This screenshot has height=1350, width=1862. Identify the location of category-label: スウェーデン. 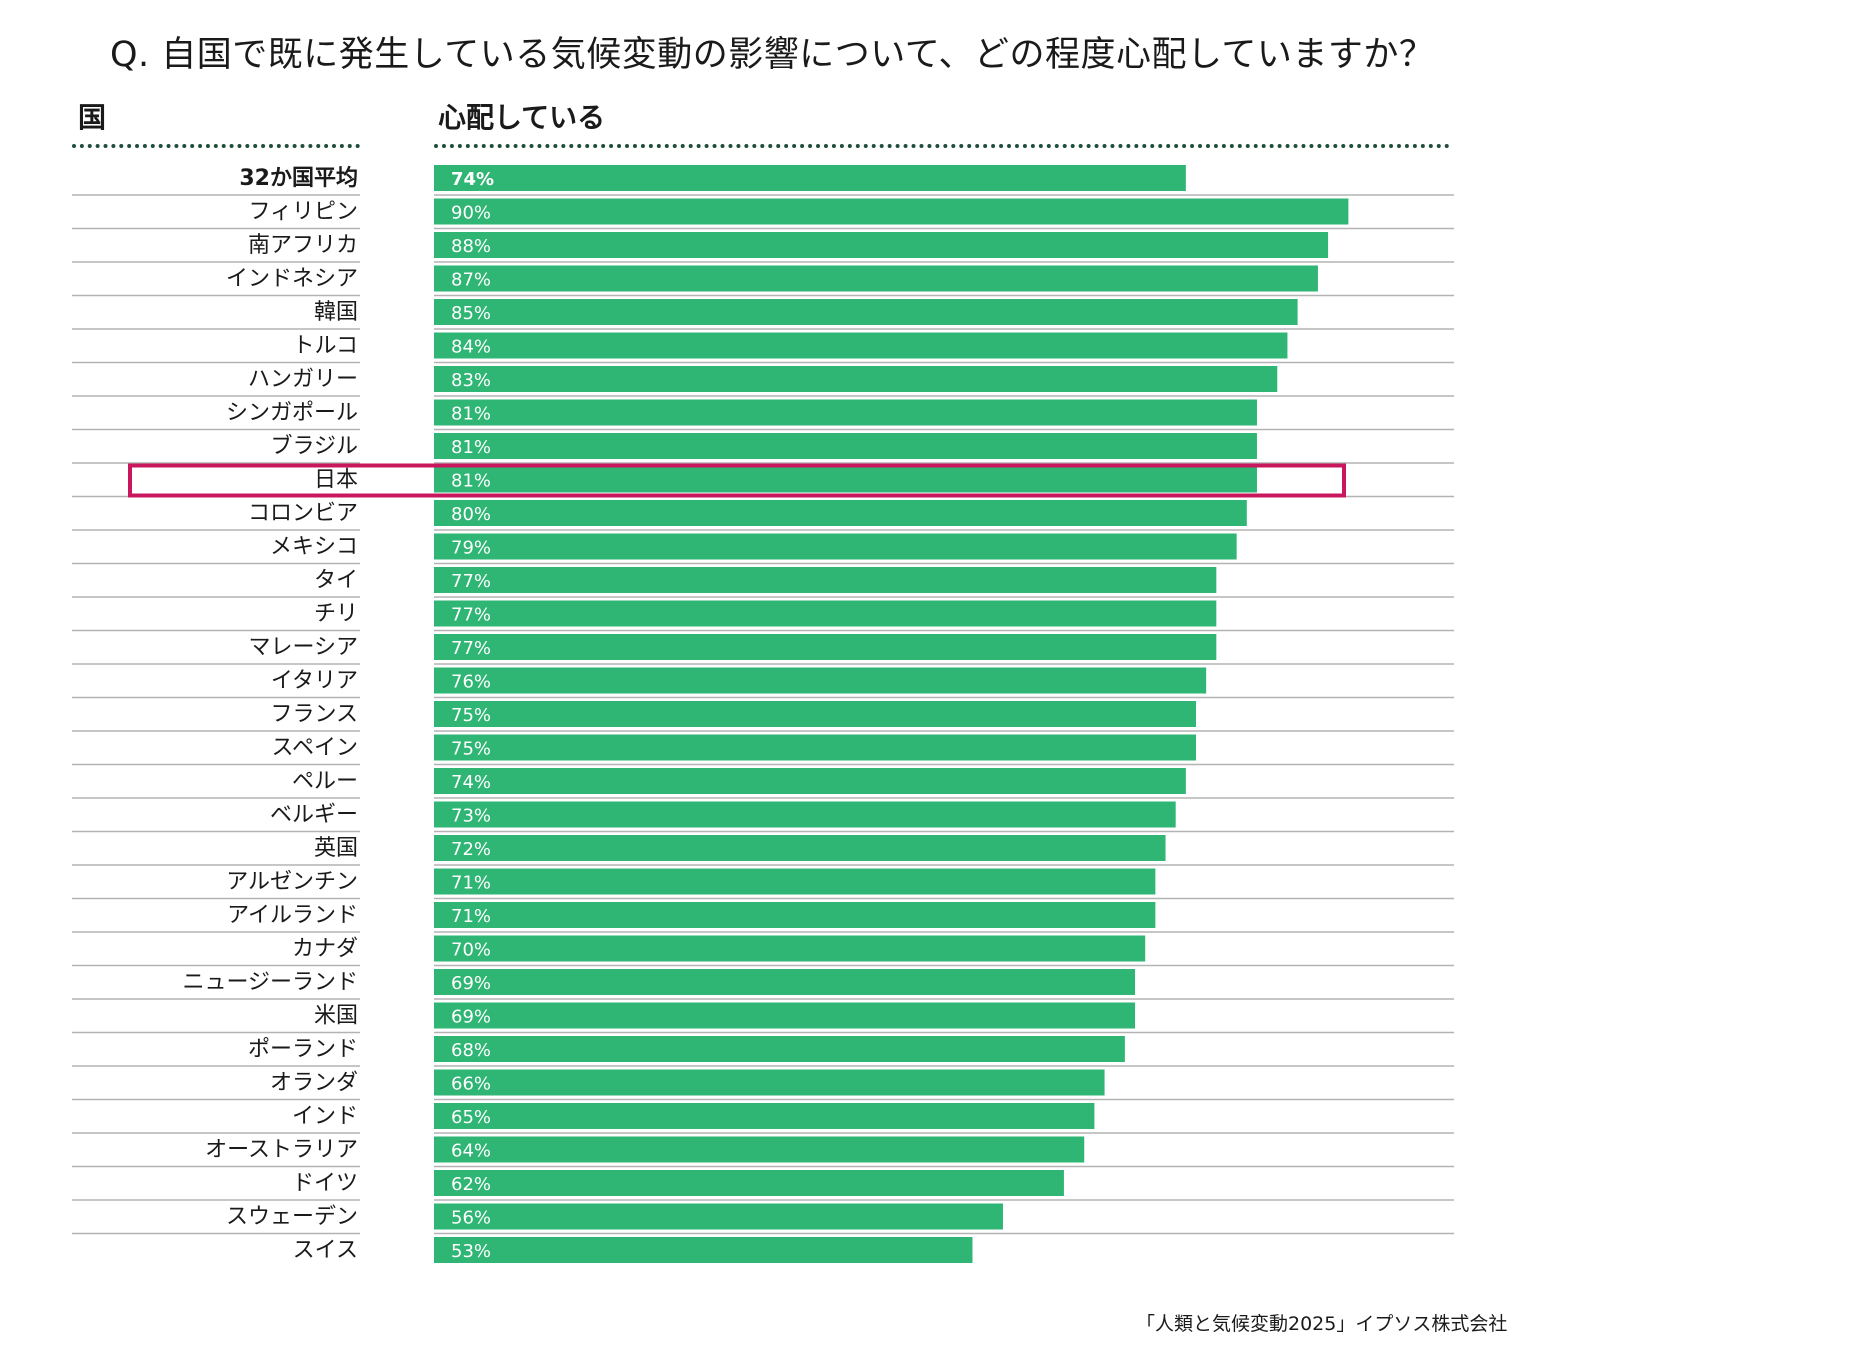
(292, 1217).